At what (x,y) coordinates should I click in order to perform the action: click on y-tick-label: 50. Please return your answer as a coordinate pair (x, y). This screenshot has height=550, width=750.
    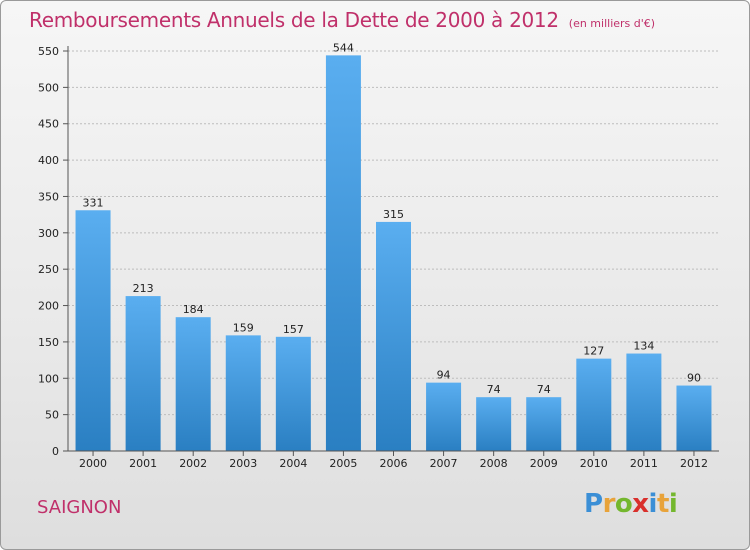
    Looking at the image, I should click on (52, 415).